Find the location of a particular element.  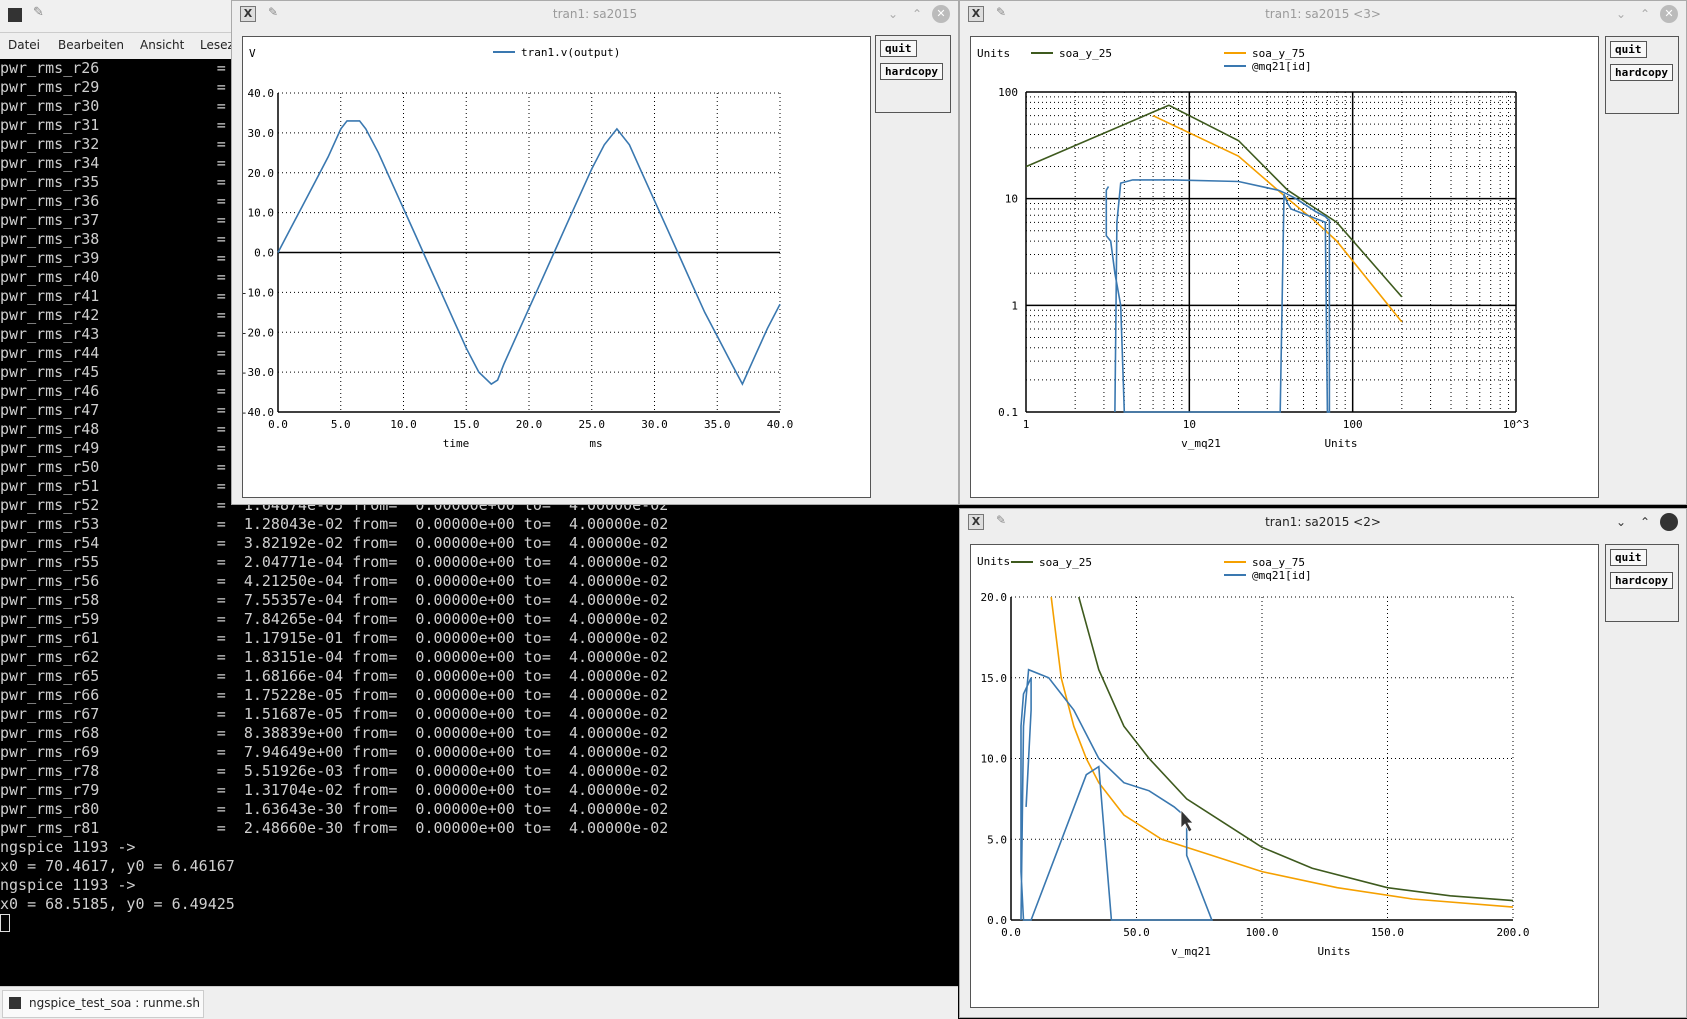

terminal-line: pwr_rms_r45 = is located at coordinates (113, 372).